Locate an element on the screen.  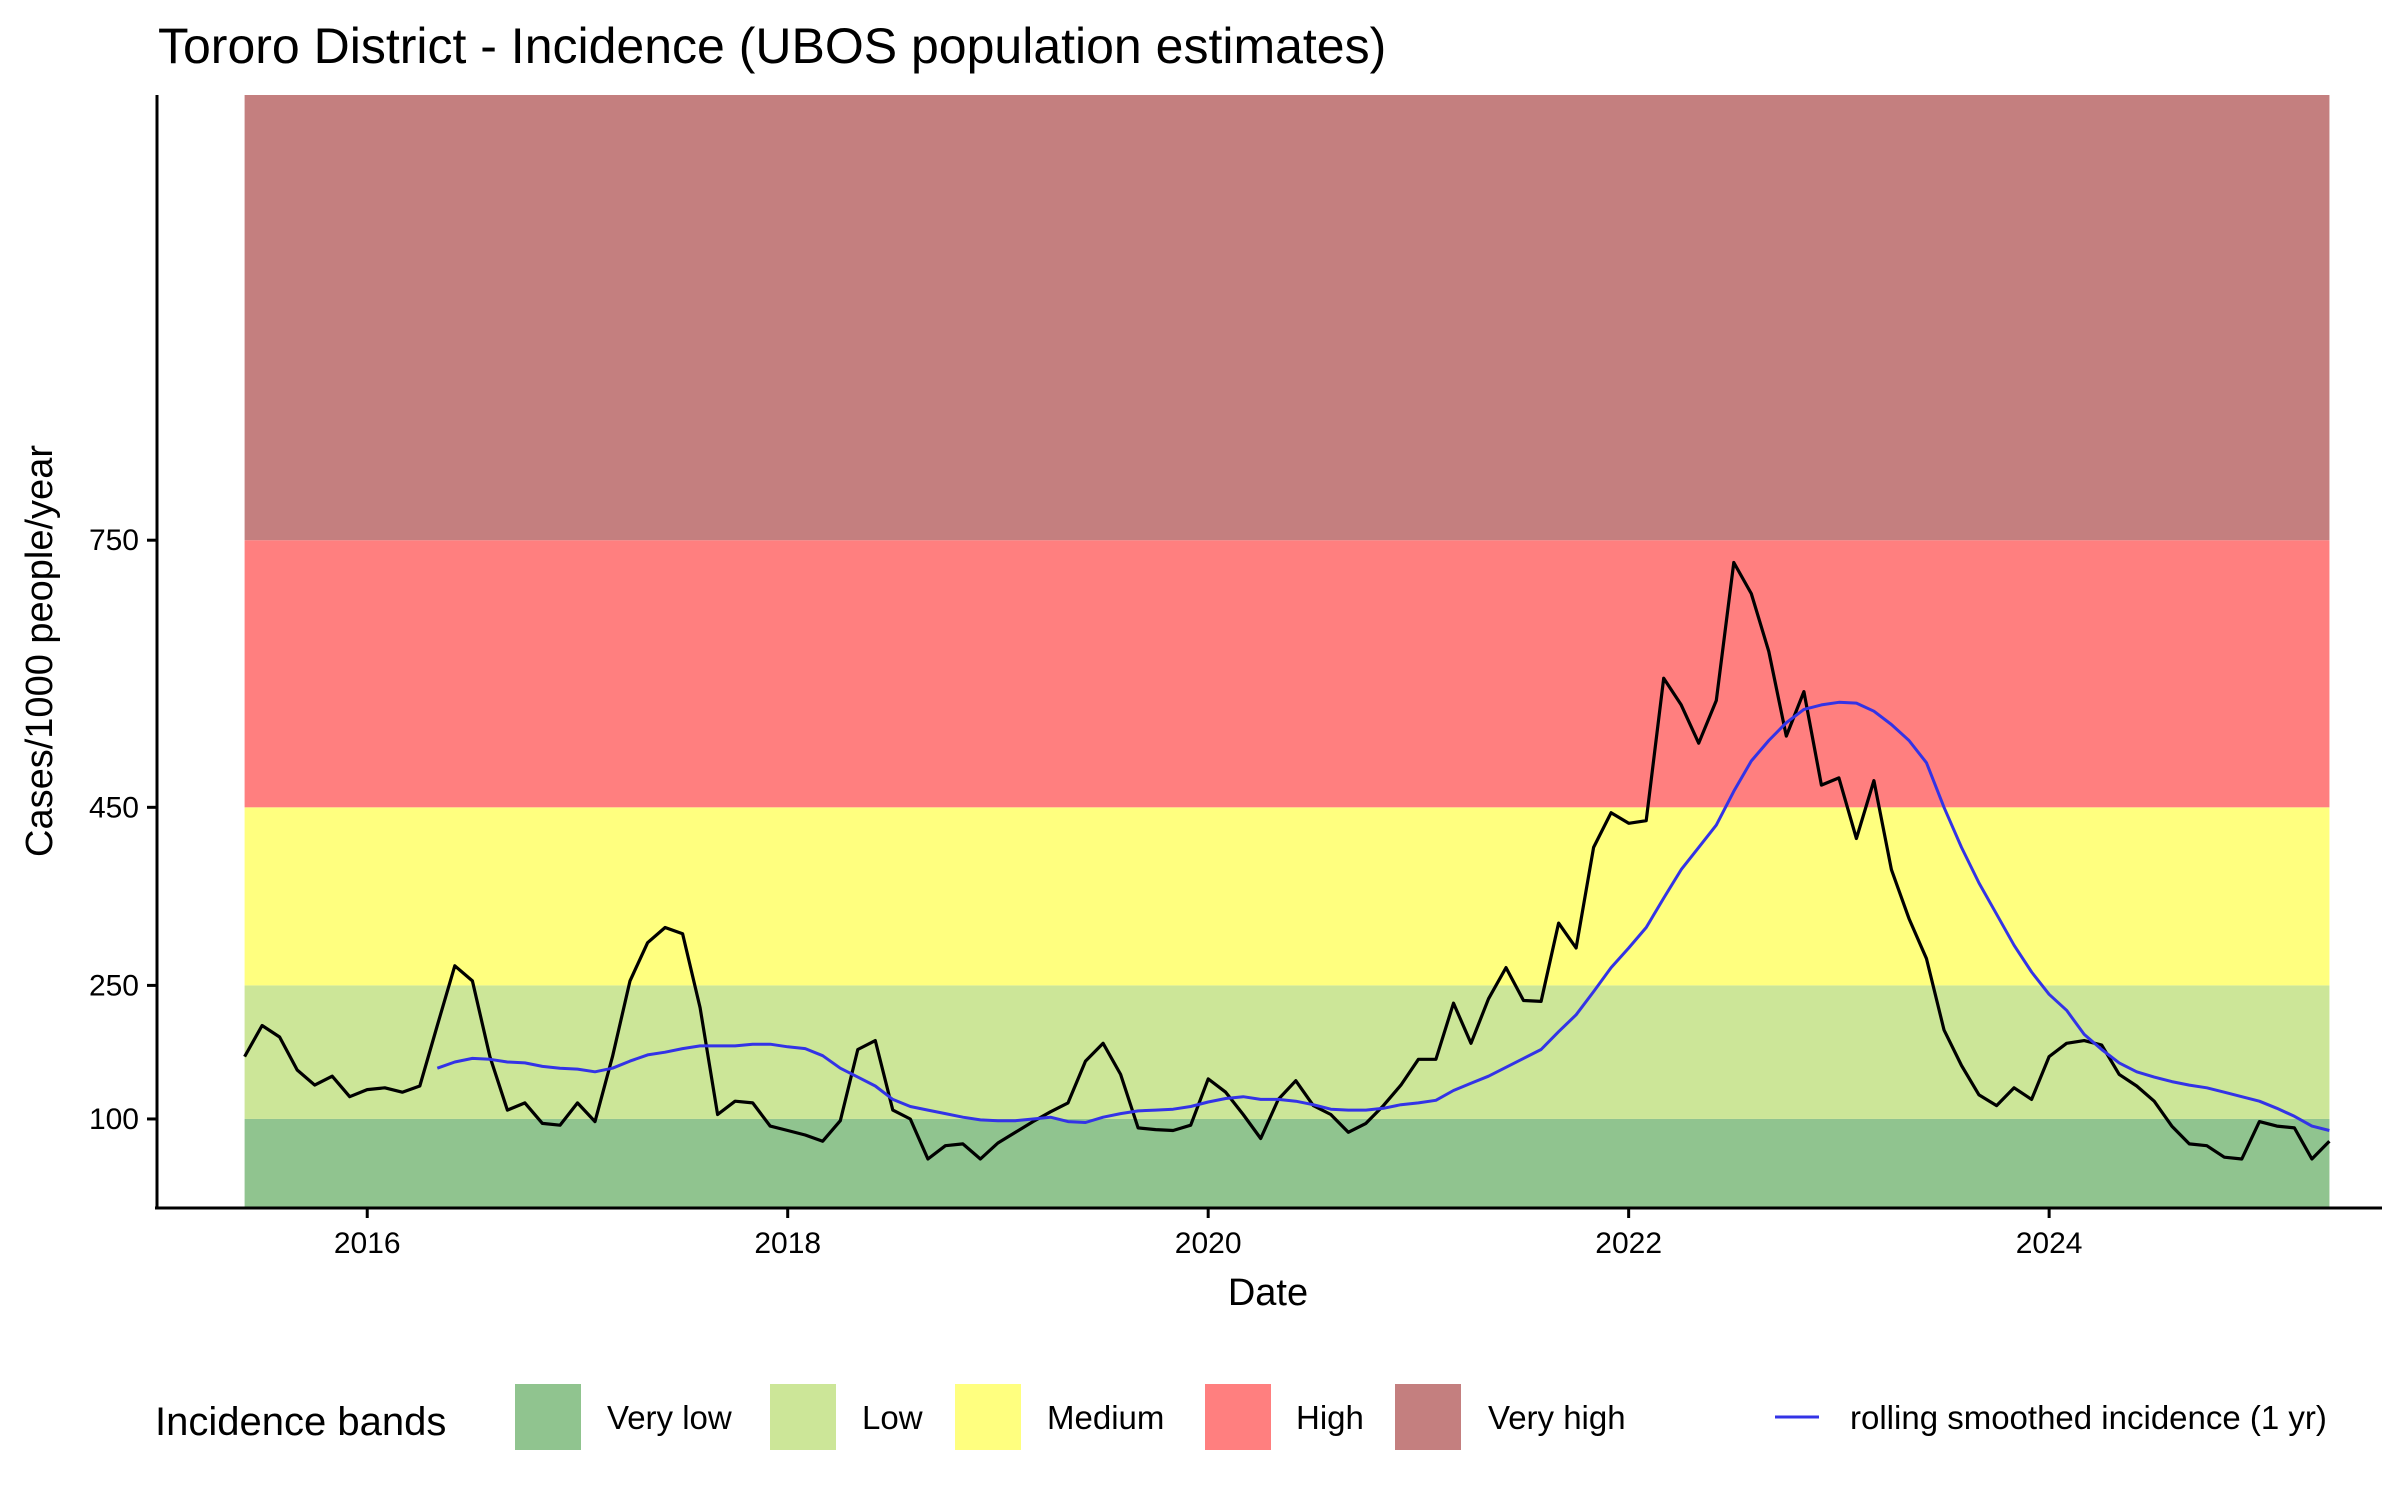
y-axis-title: Cases/1000 people/year is located at coordinates (40, 651).